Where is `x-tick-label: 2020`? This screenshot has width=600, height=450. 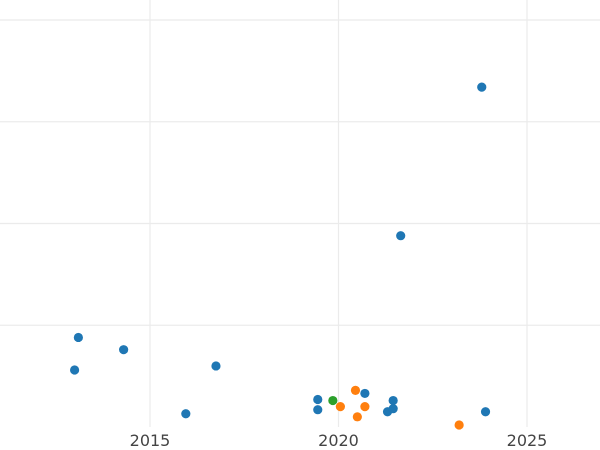
x-tick-label: 2020 is located at coordinates (338, 440).